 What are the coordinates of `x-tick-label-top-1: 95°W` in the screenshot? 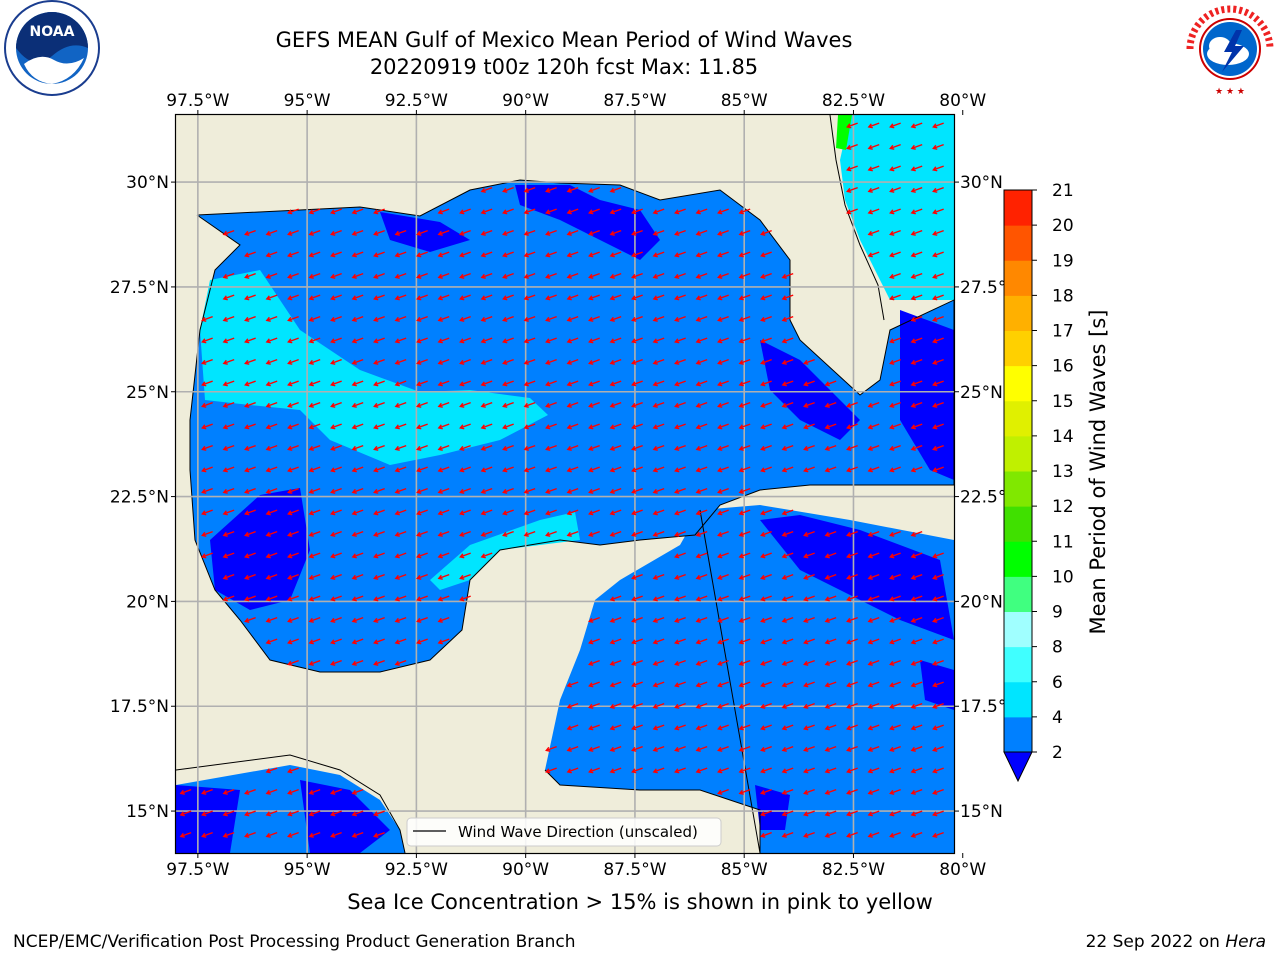 It's located at (307, 101).